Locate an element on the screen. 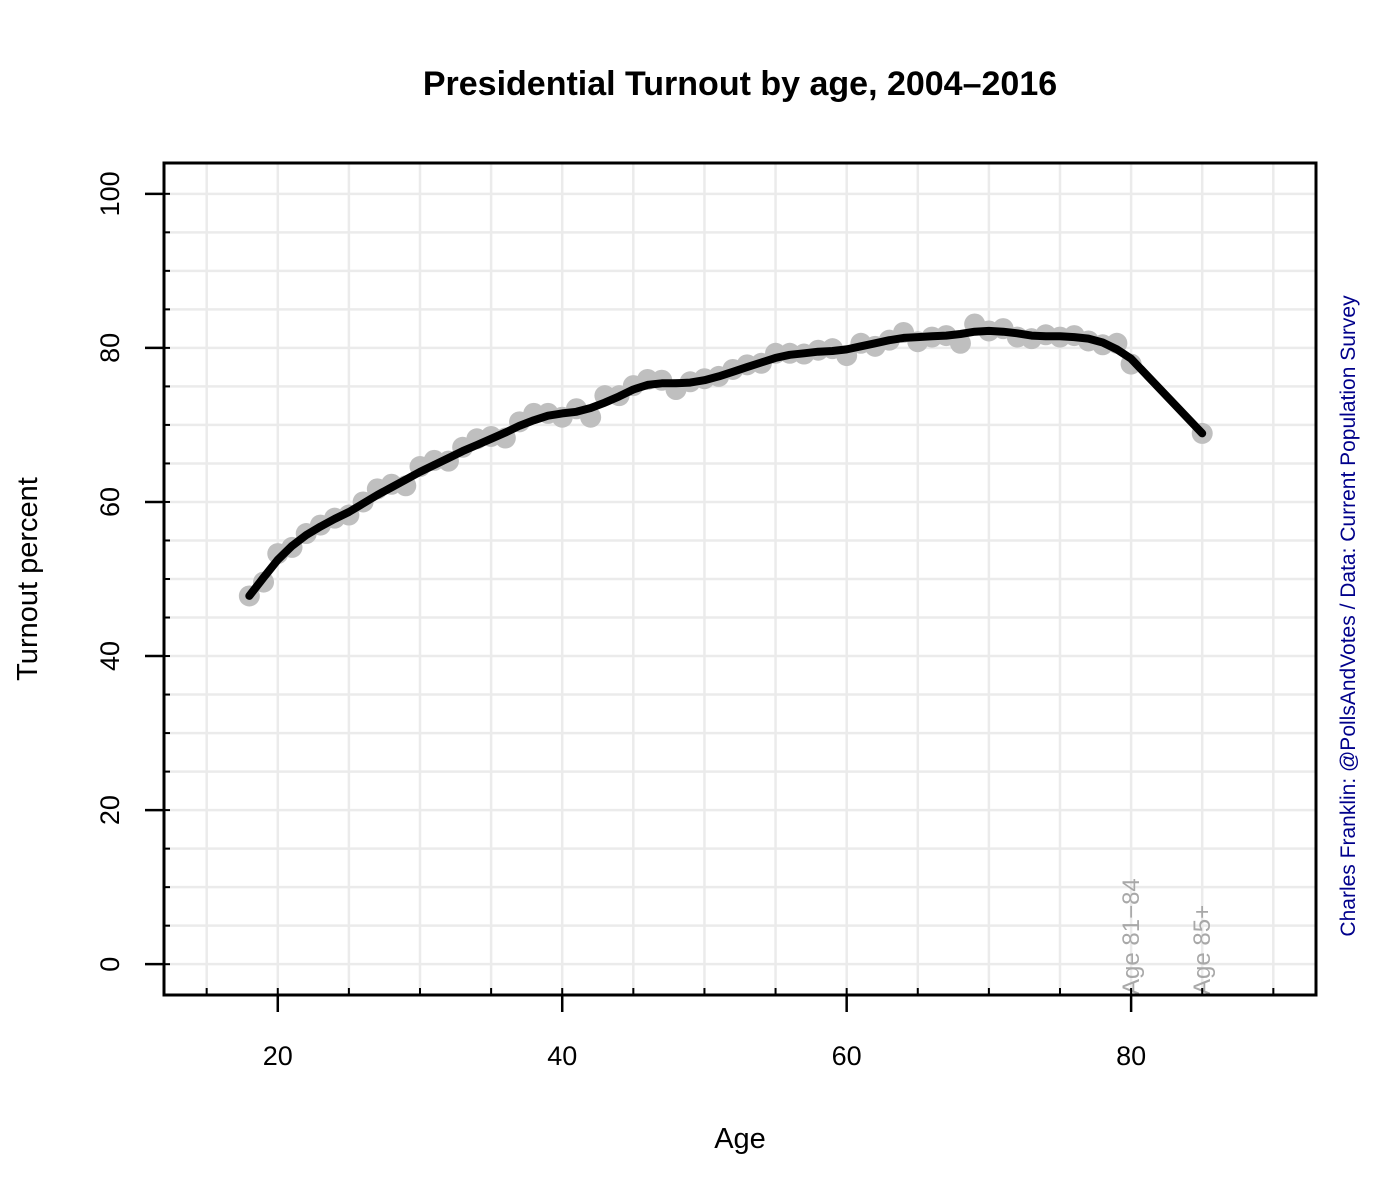  y-axis-title: Turnout percent is located at coordinates (28, 579).